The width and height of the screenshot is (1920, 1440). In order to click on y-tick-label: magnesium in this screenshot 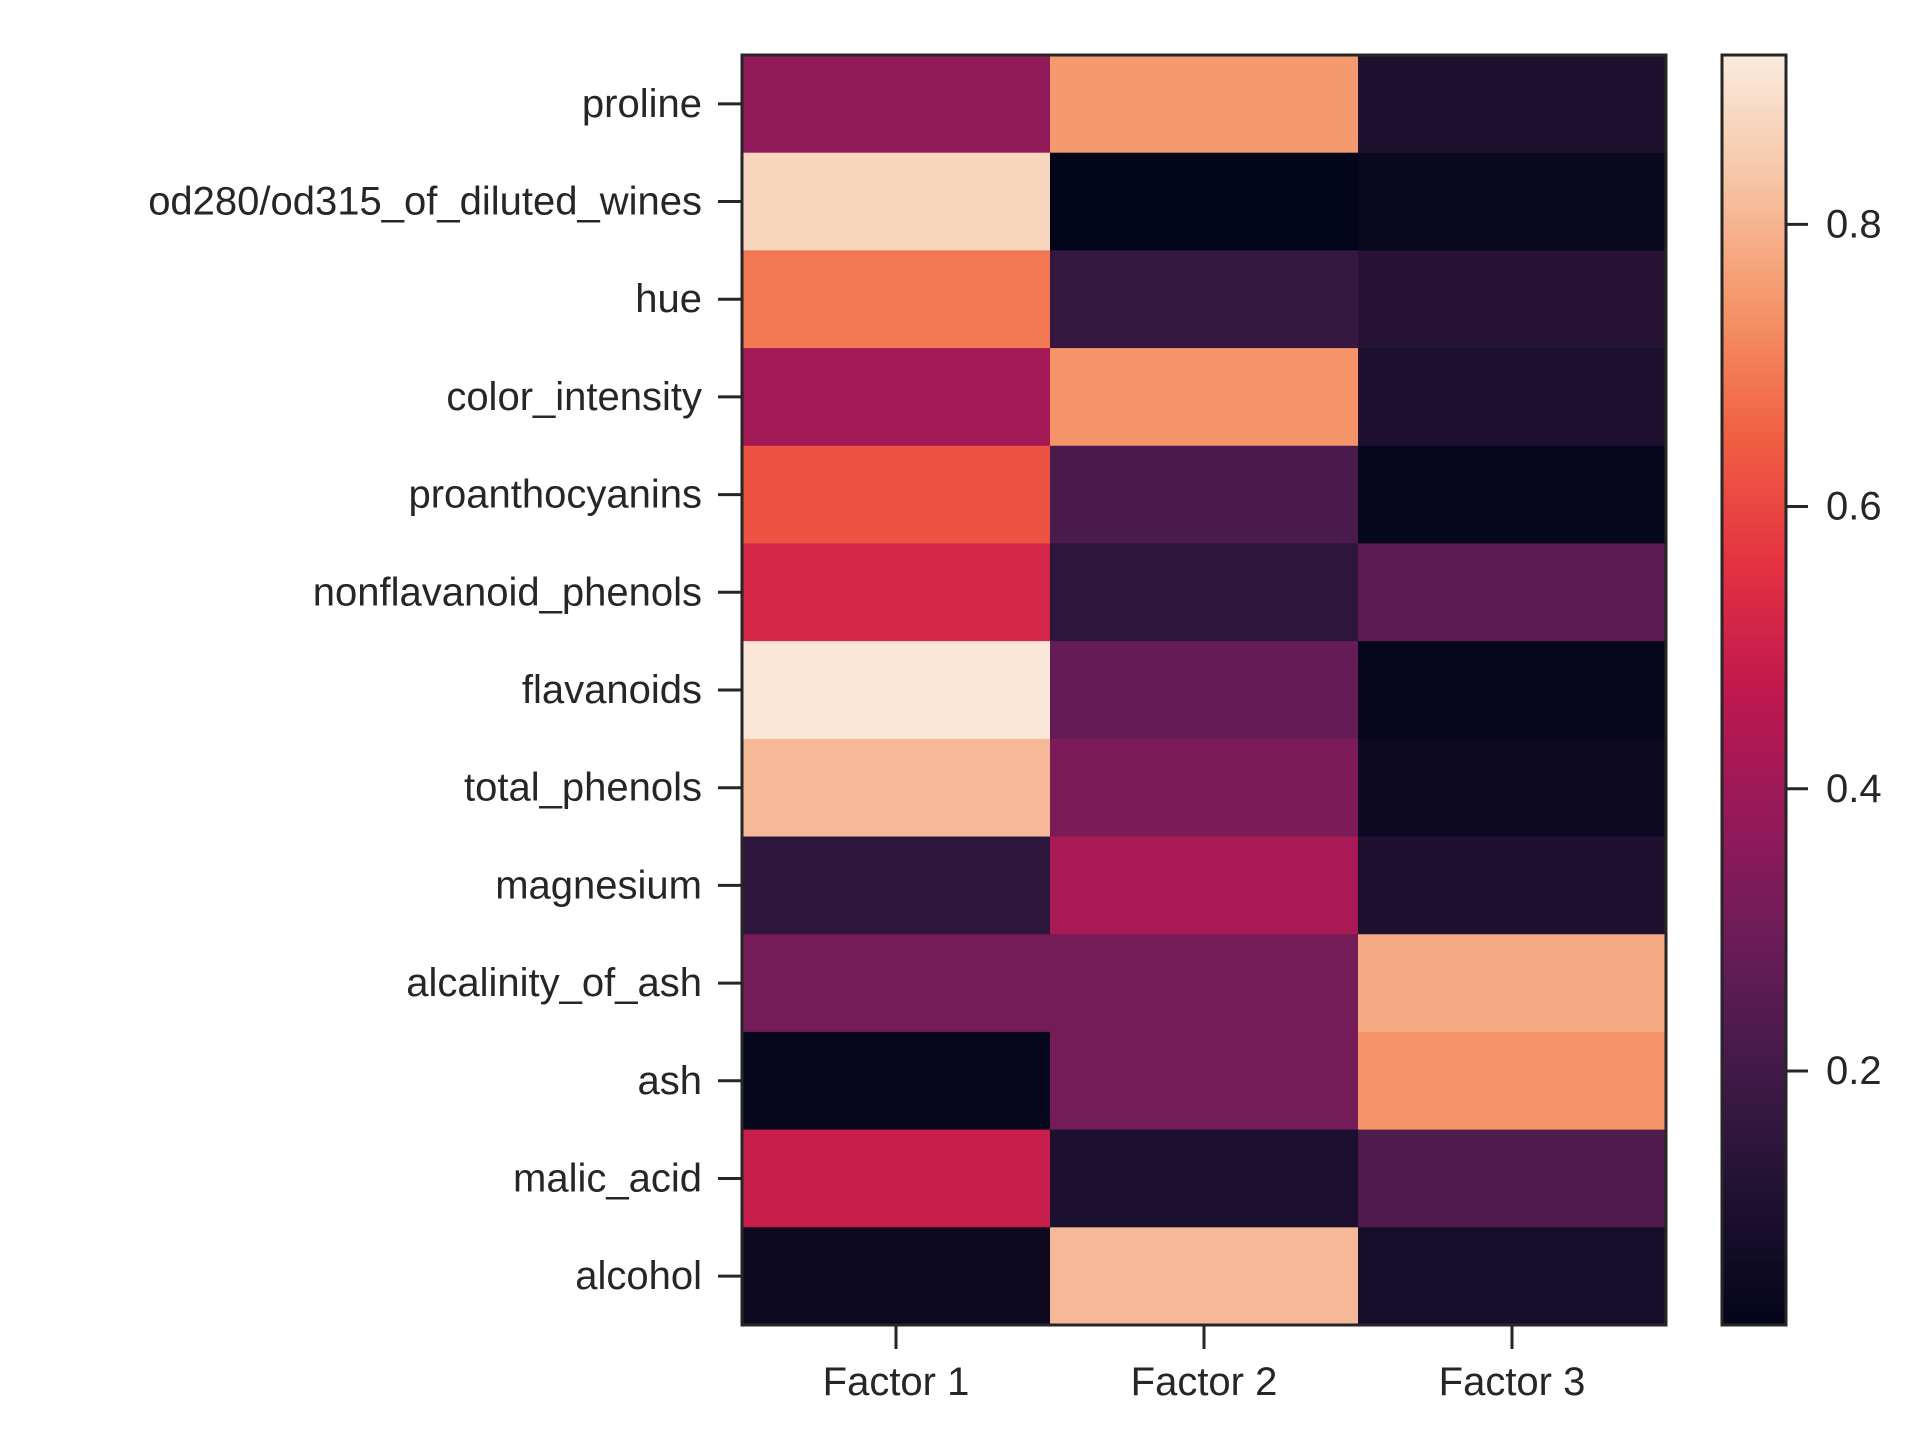, I will do `click(598, 885)`.